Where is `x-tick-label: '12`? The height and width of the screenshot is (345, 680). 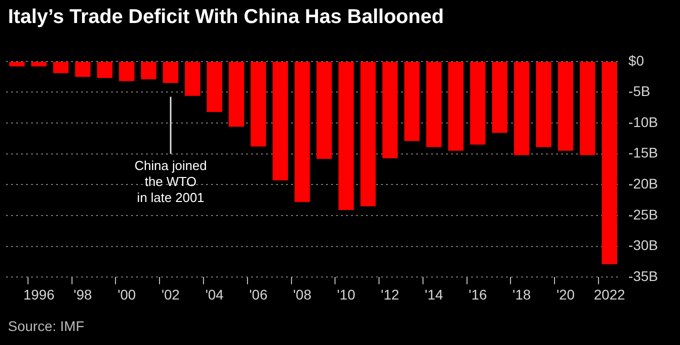
x-tick-label: '12 is located at coordinates (390, 294).